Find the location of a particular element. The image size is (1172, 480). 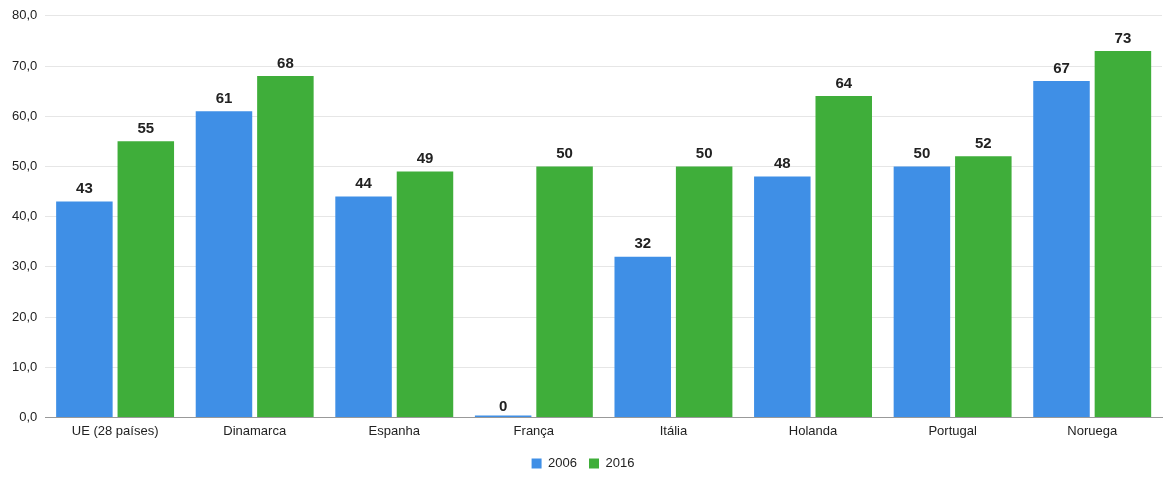

x-tick-label: UE (28 países) is located at coordinates (115, 430).